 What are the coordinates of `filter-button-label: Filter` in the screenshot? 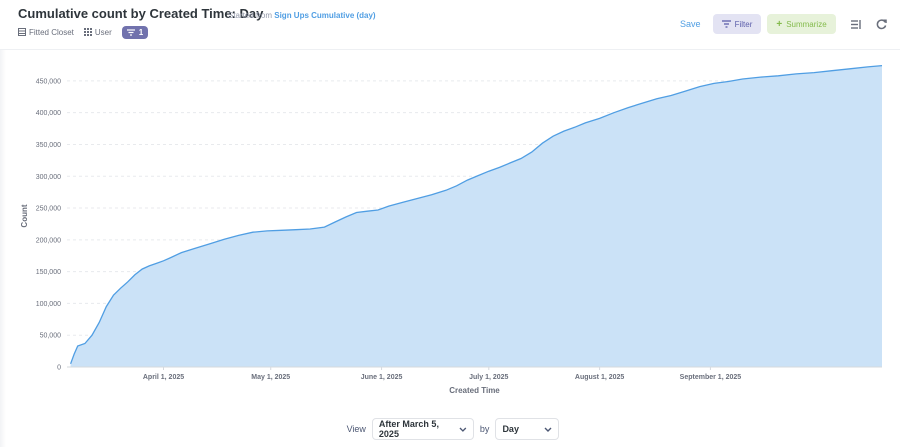 It's located at (743, 24).